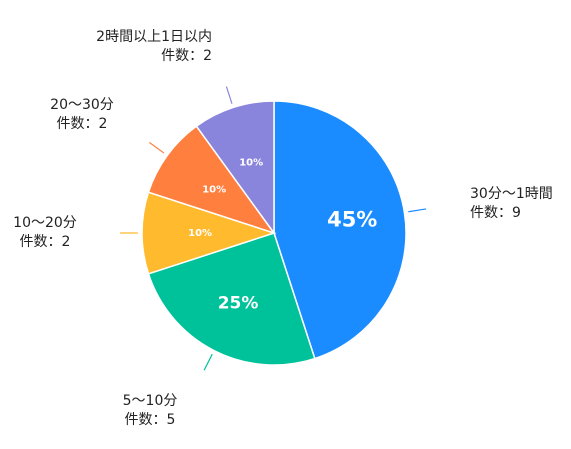 The image size is (571, 449). I want to click on slice-percent-label: 45%, so click(352, 220).